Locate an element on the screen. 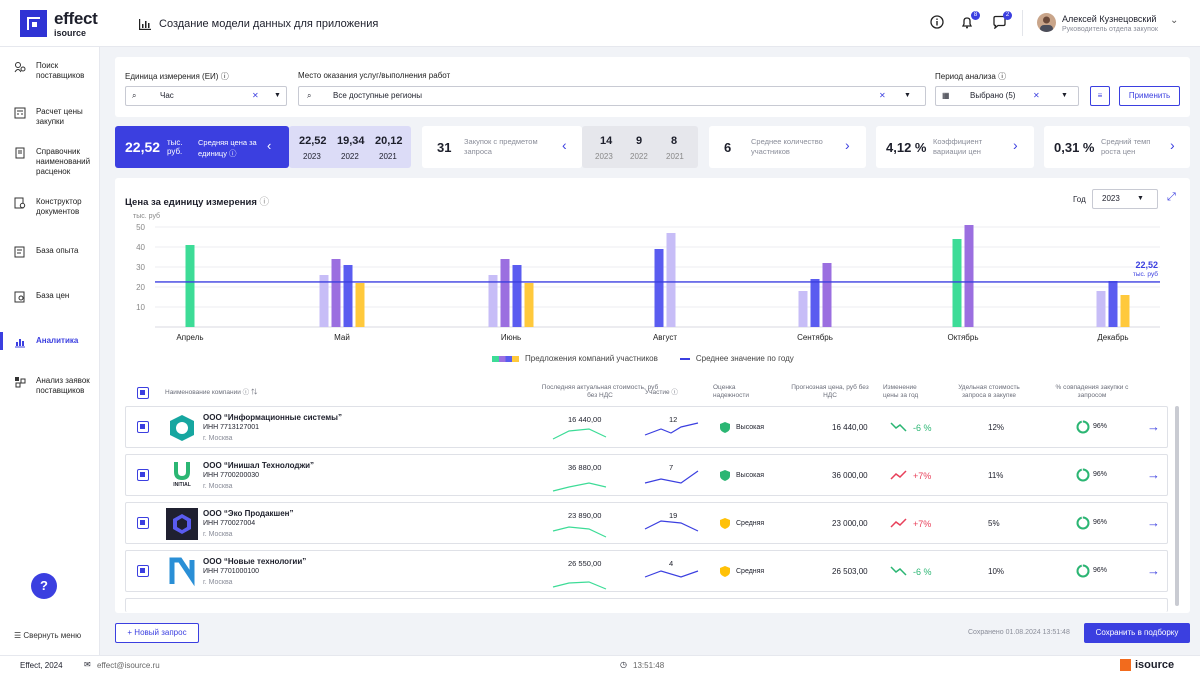  table-row is located at coordinates (646, 605).